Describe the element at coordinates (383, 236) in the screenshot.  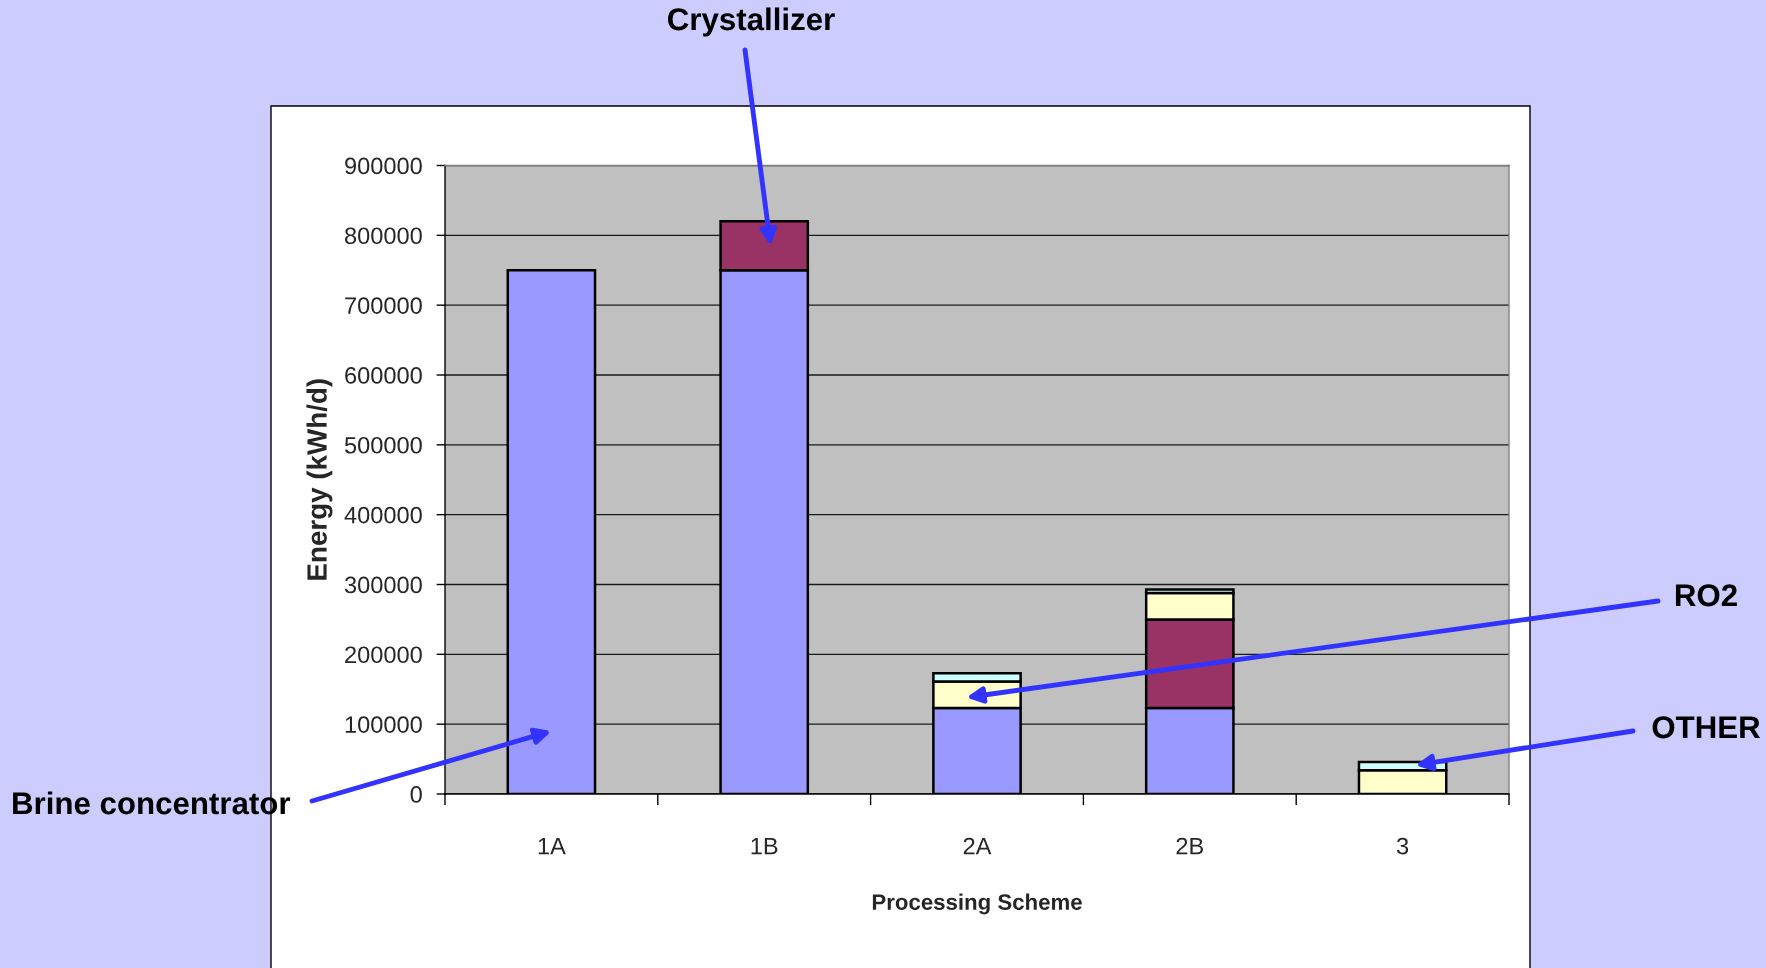
I see `y-tick-label: 800000` at that location.